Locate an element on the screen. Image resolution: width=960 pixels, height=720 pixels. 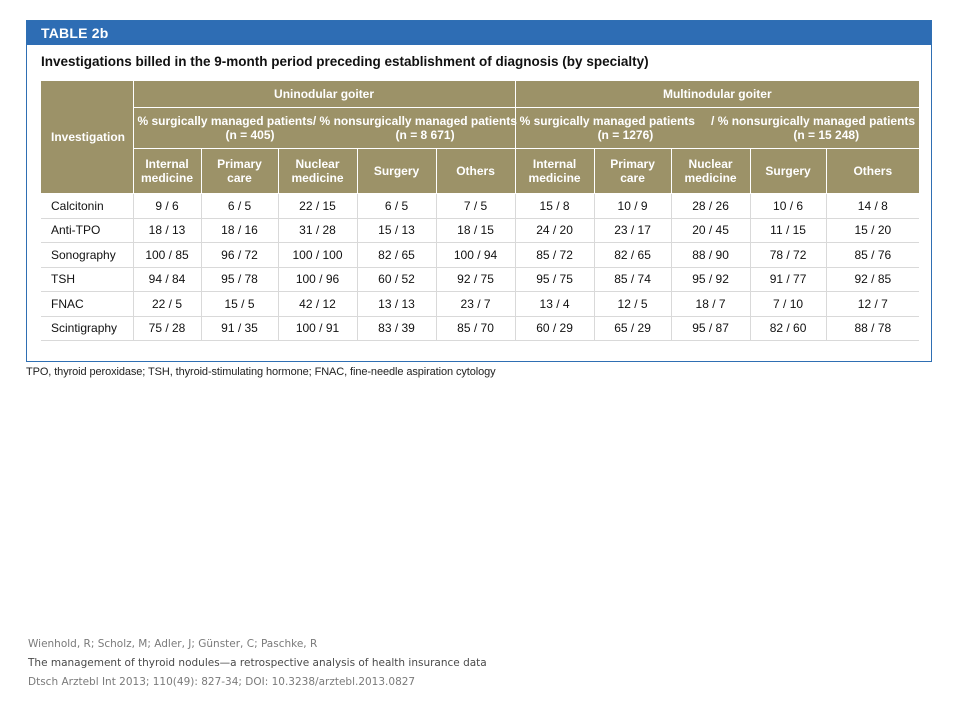
table-cell: 78 / 72 is located at coordinates (788, 255).